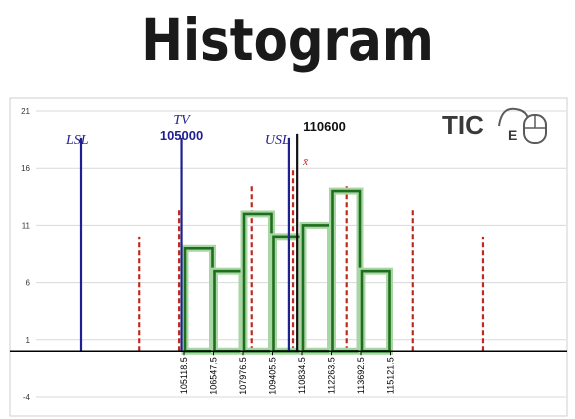  Describe the element at coordinates (25, 254) in the screenshot. I see `y-tick-labels: 21 16 11 6 1 -4` at that location.